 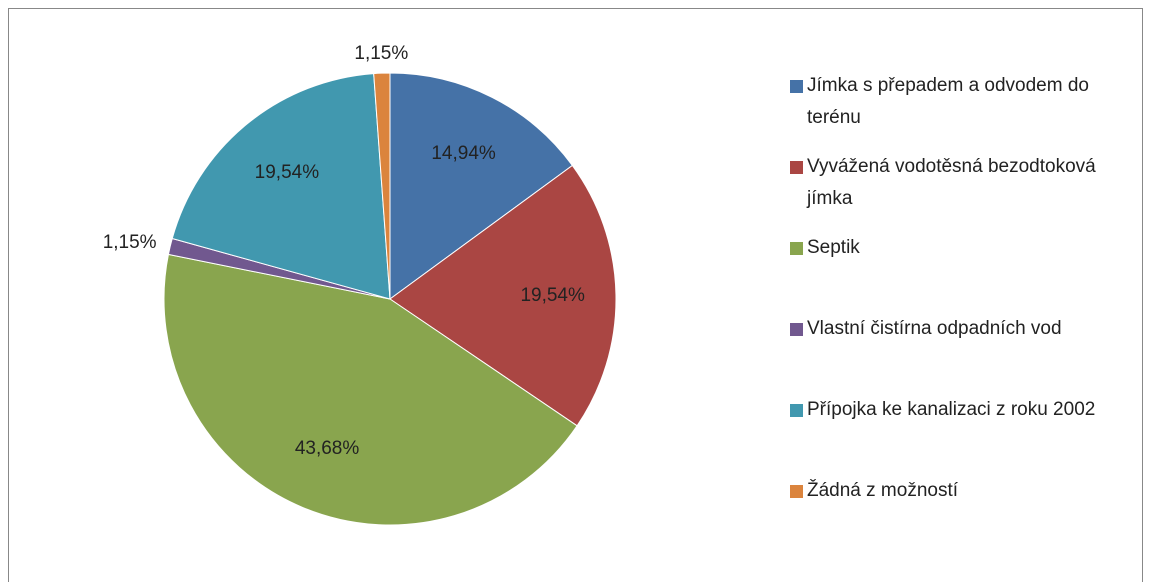 What do you see at coordinates (883, 490) in the screenshot?
I see `legend-label: Žádná z možností` at bounding box center [883, 490].